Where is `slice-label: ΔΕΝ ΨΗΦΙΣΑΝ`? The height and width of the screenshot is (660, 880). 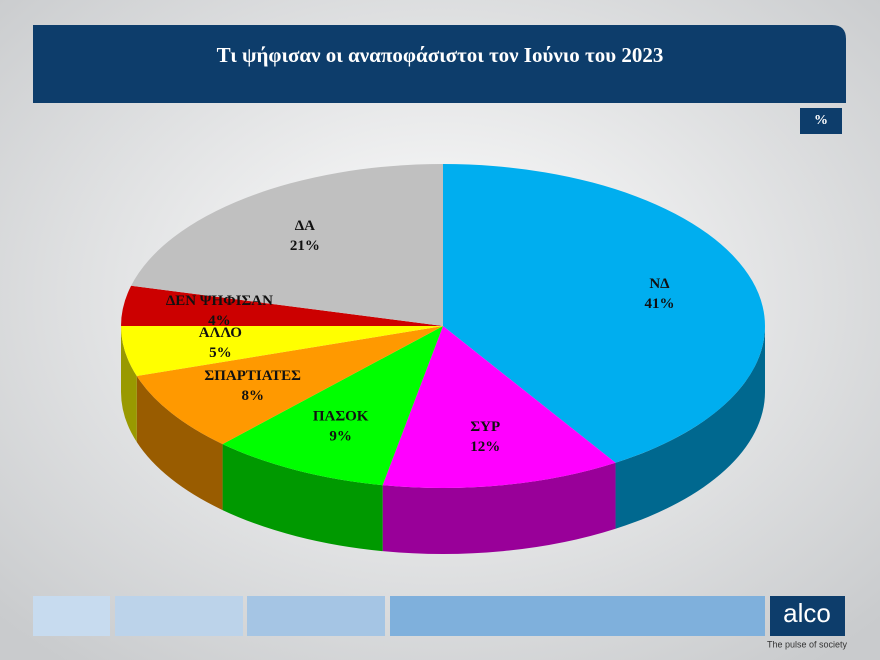
slice-label: ΔΕΝ ΨΗΦΙΣΑΝ is located at coordinates (219, 301).